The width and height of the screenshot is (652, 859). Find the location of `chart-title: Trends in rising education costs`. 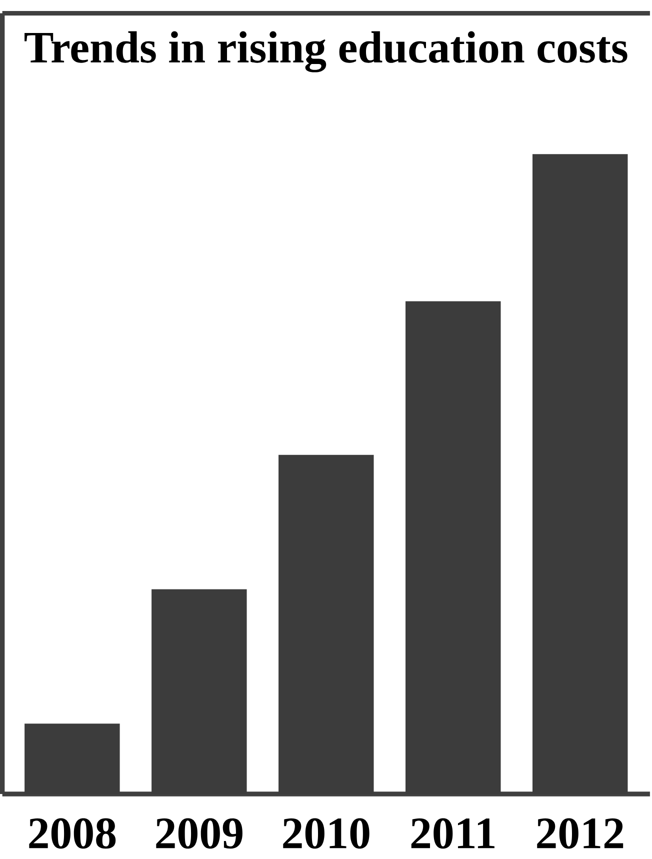

chart-title: Trends in rising education costs is located at coordinates (326, 51).